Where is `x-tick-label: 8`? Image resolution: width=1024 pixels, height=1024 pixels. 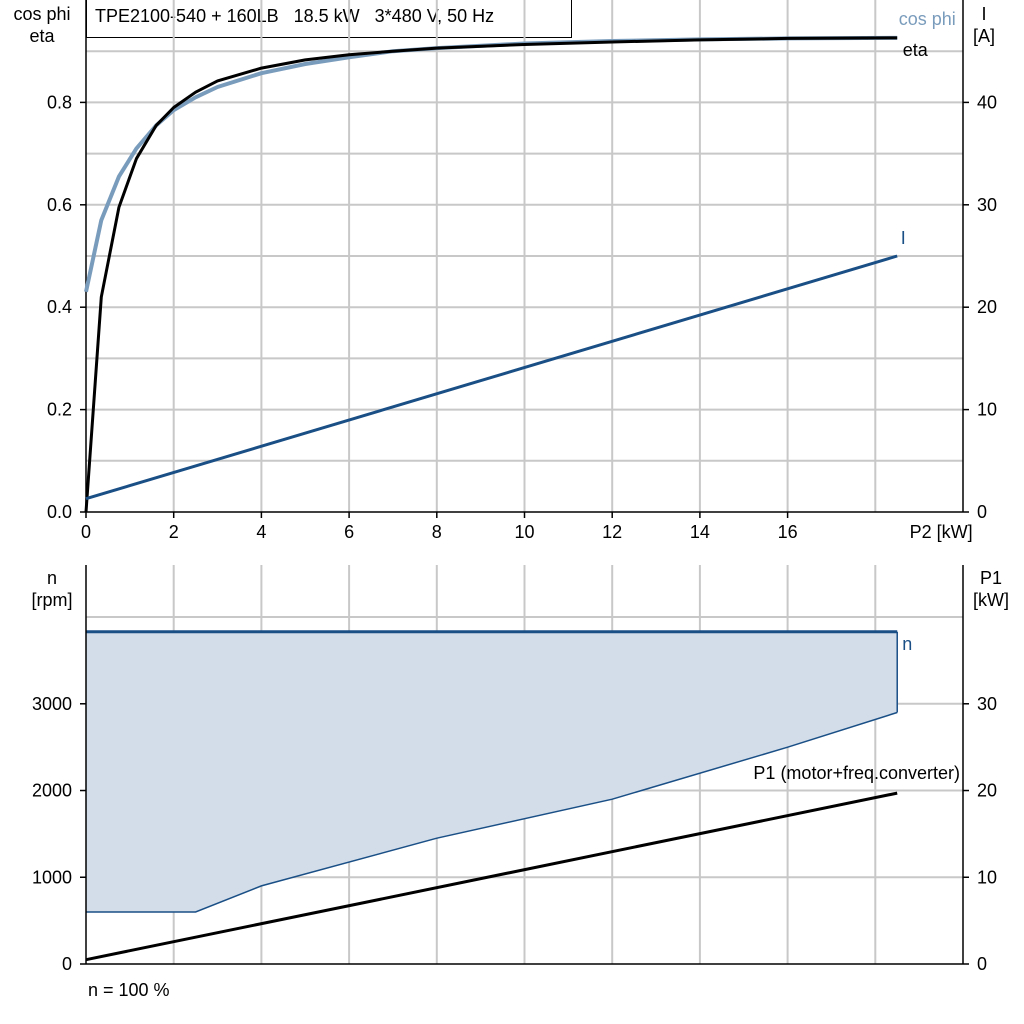 x-tick-label: 8 is located at coordinates (437, 532).